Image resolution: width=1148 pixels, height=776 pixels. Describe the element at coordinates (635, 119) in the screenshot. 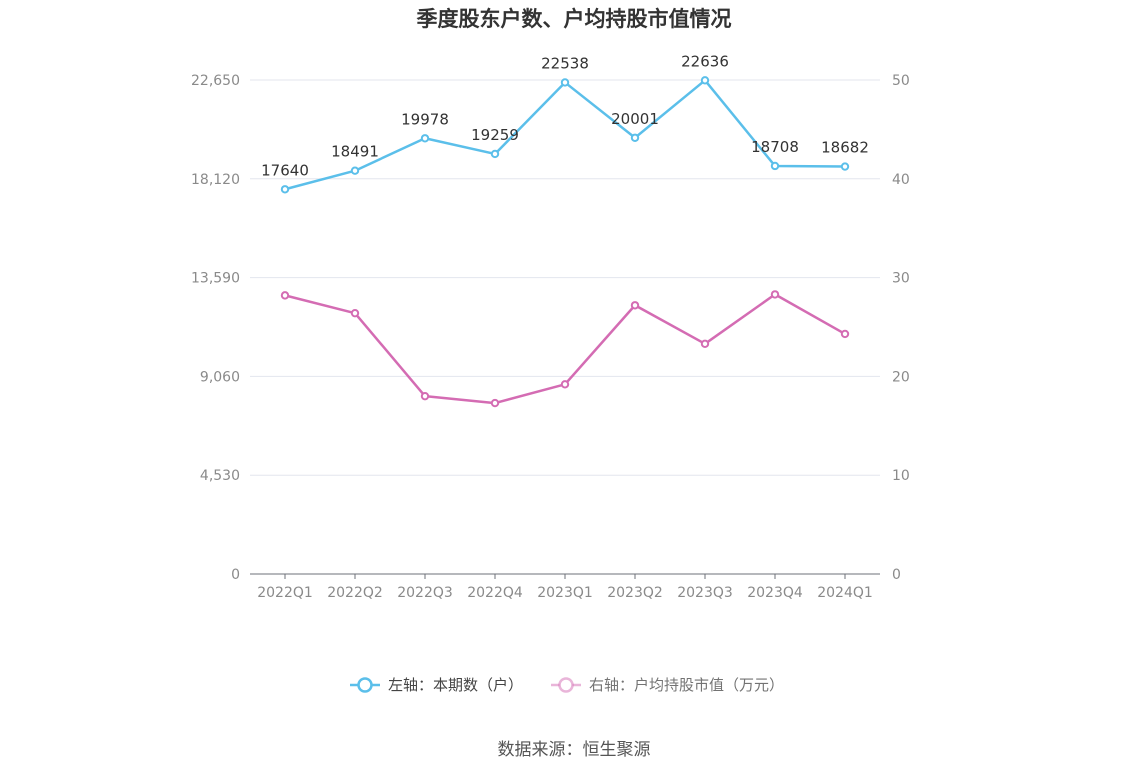

I see `data-label: 20001` at that location.